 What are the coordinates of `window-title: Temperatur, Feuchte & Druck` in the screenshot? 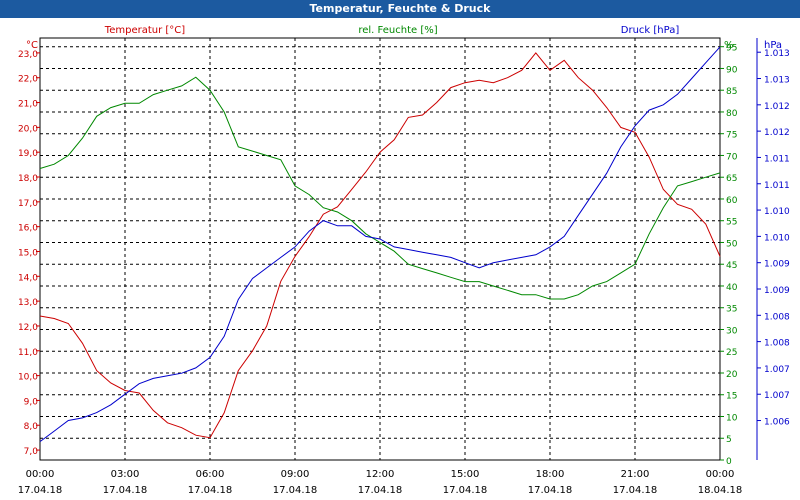 It's located at (400, 9).